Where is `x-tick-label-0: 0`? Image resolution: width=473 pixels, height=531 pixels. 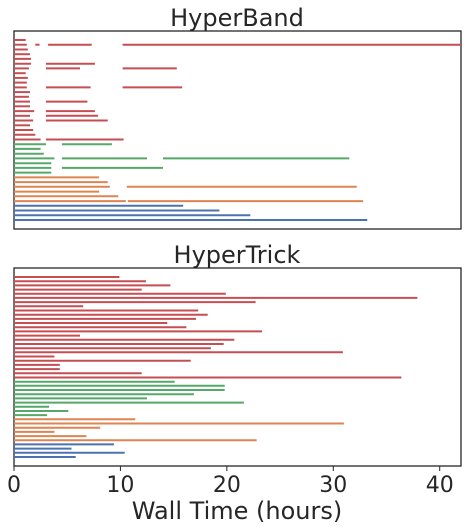 x-tick-label-0: 0 is located at coordinates (14, 485).